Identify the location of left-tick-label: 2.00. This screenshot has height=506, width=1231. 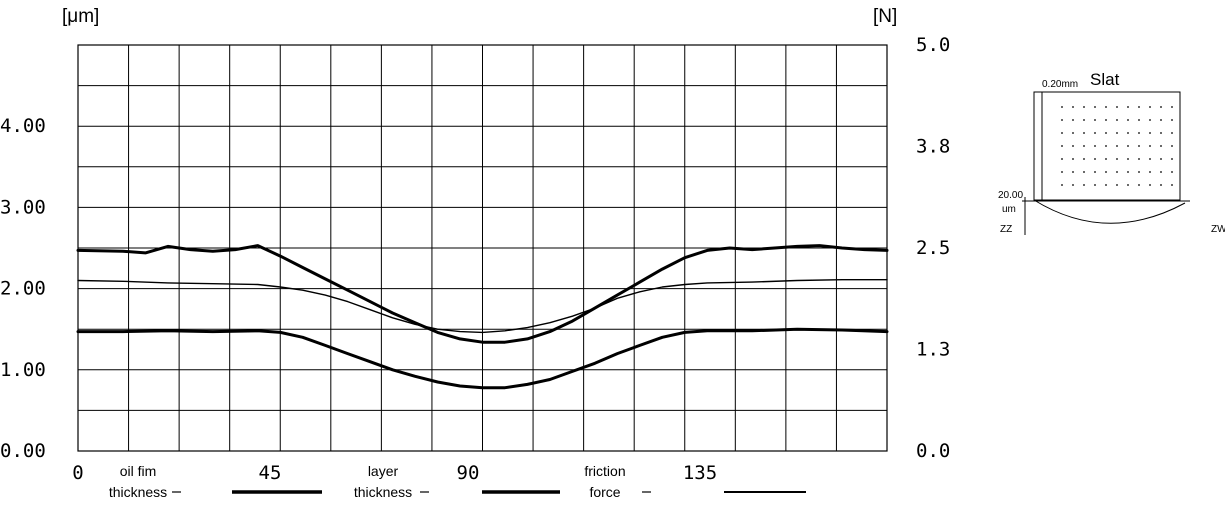
(23, 289).